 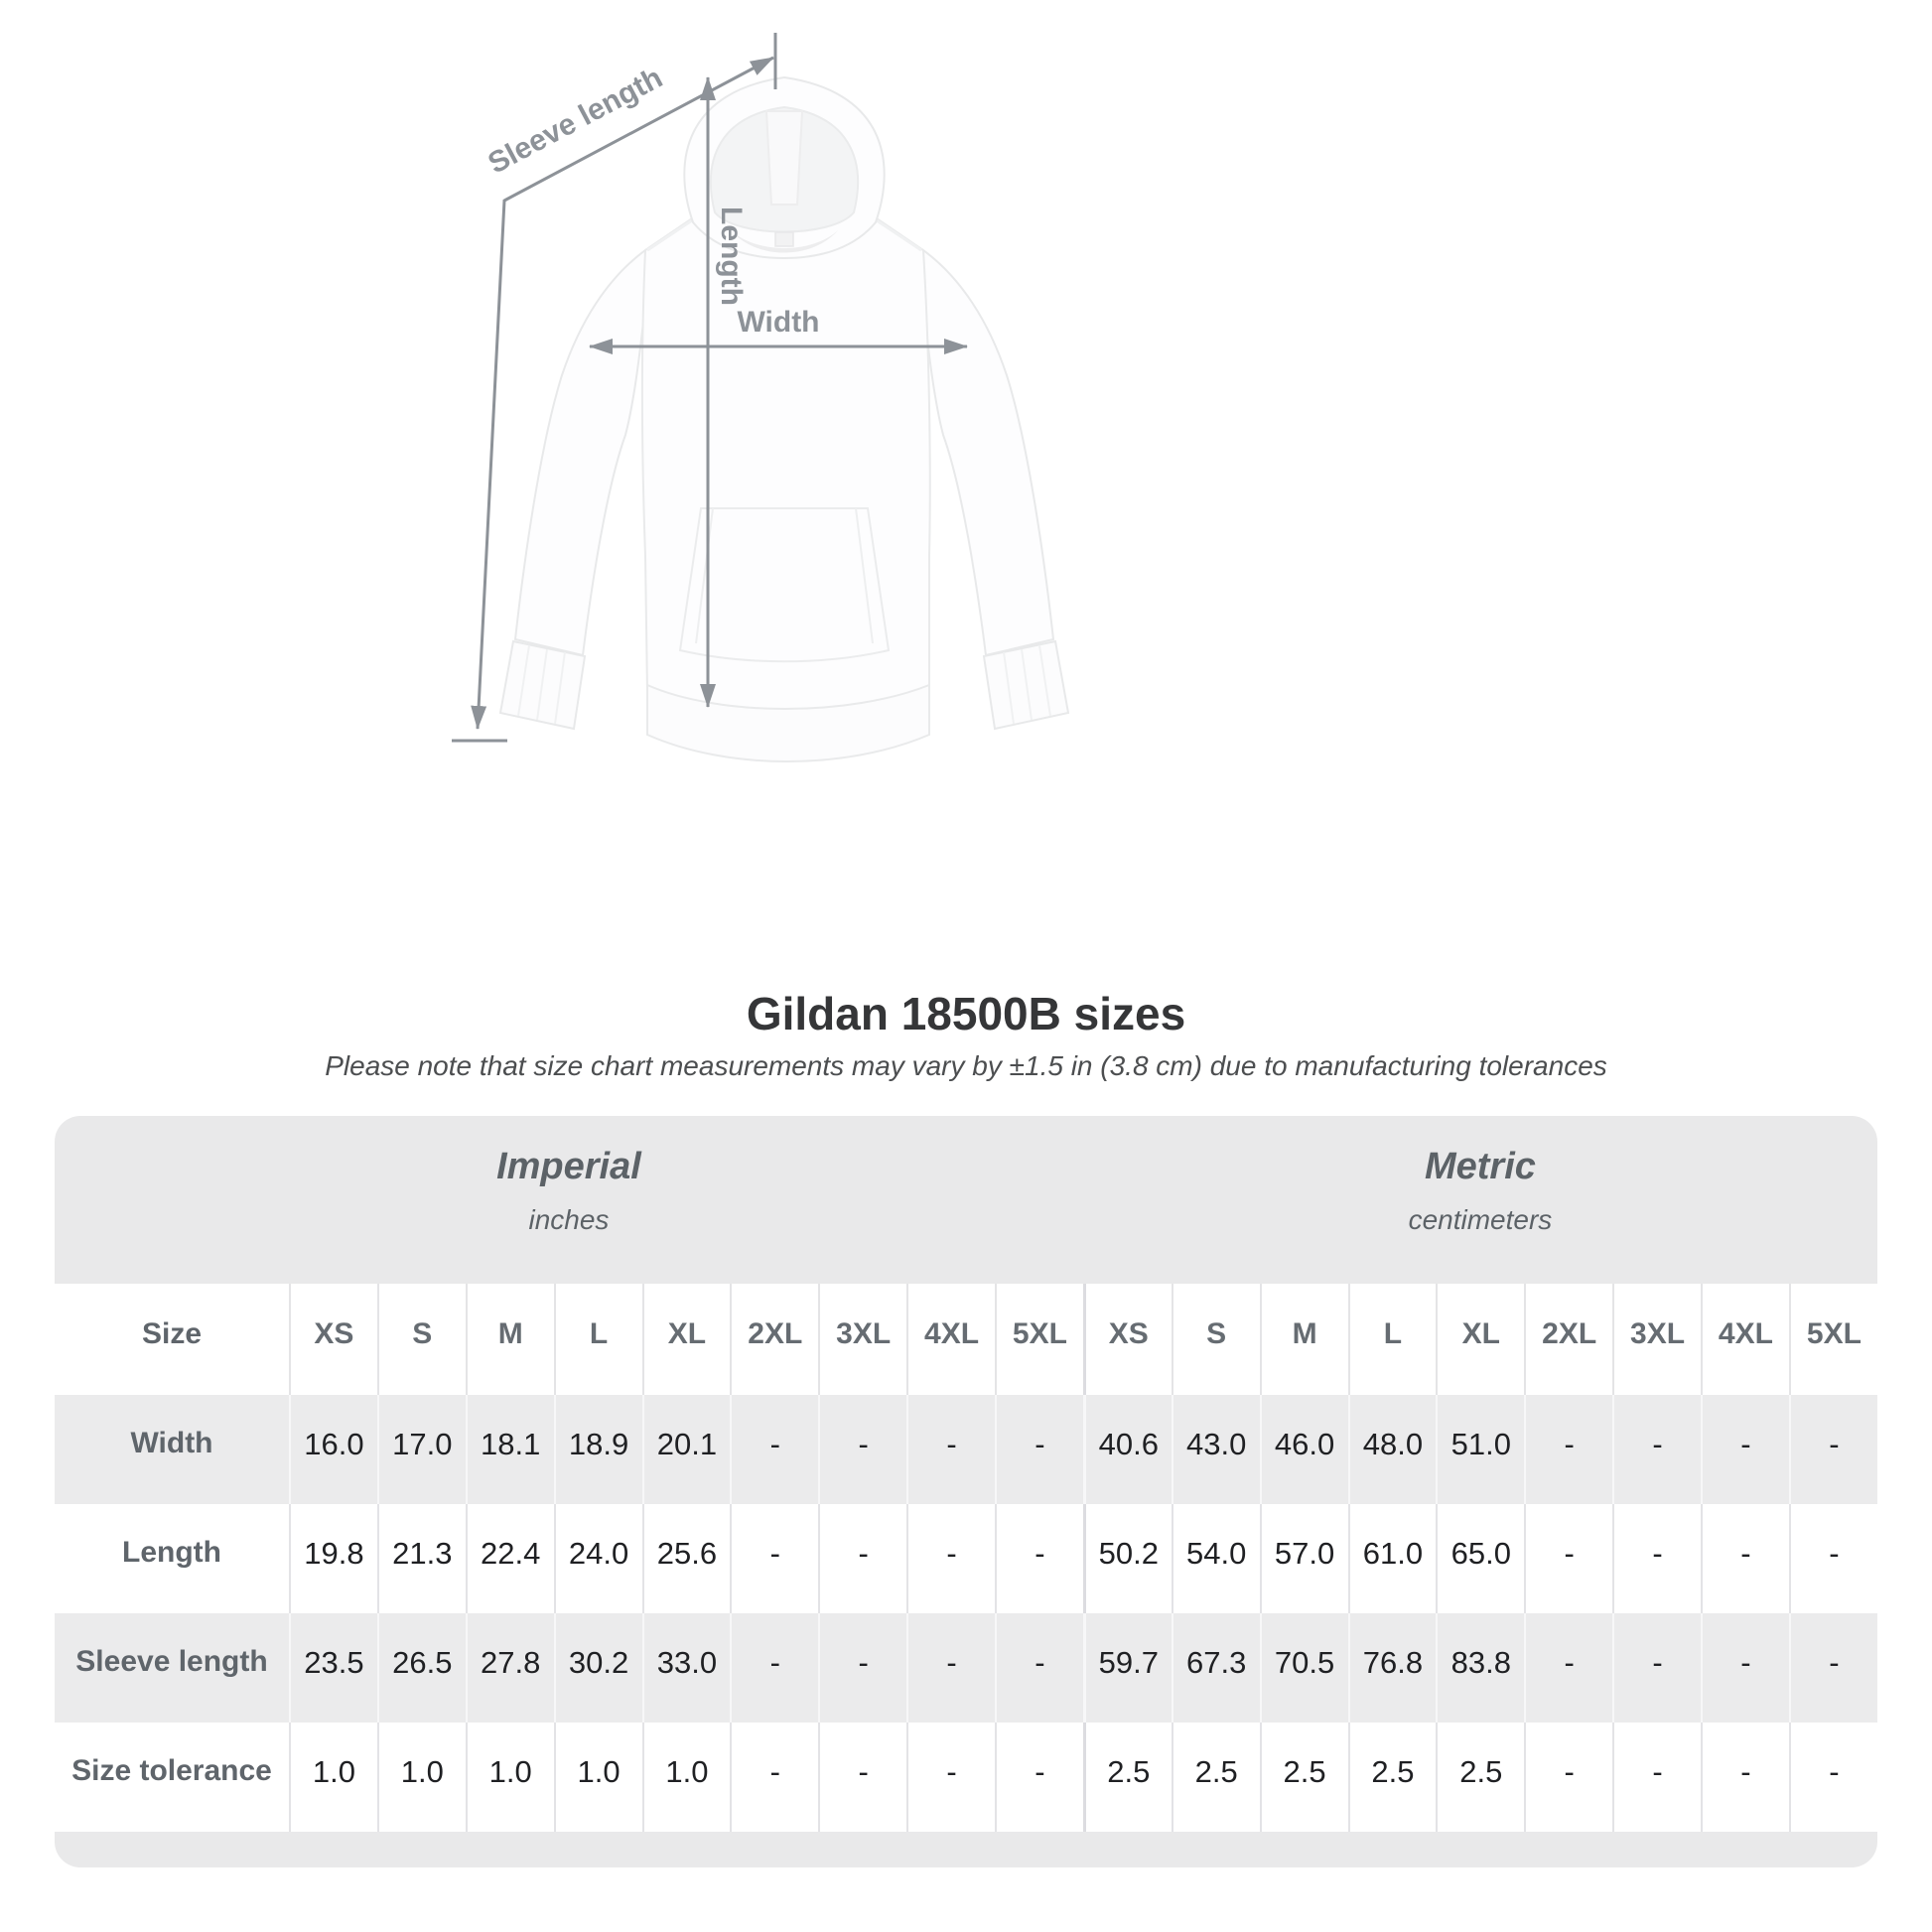 What do you see at coordinates (509, 1668) in the screenshot?
I see `size-value-cell: 27.8` at bounding box center [509, 1668].